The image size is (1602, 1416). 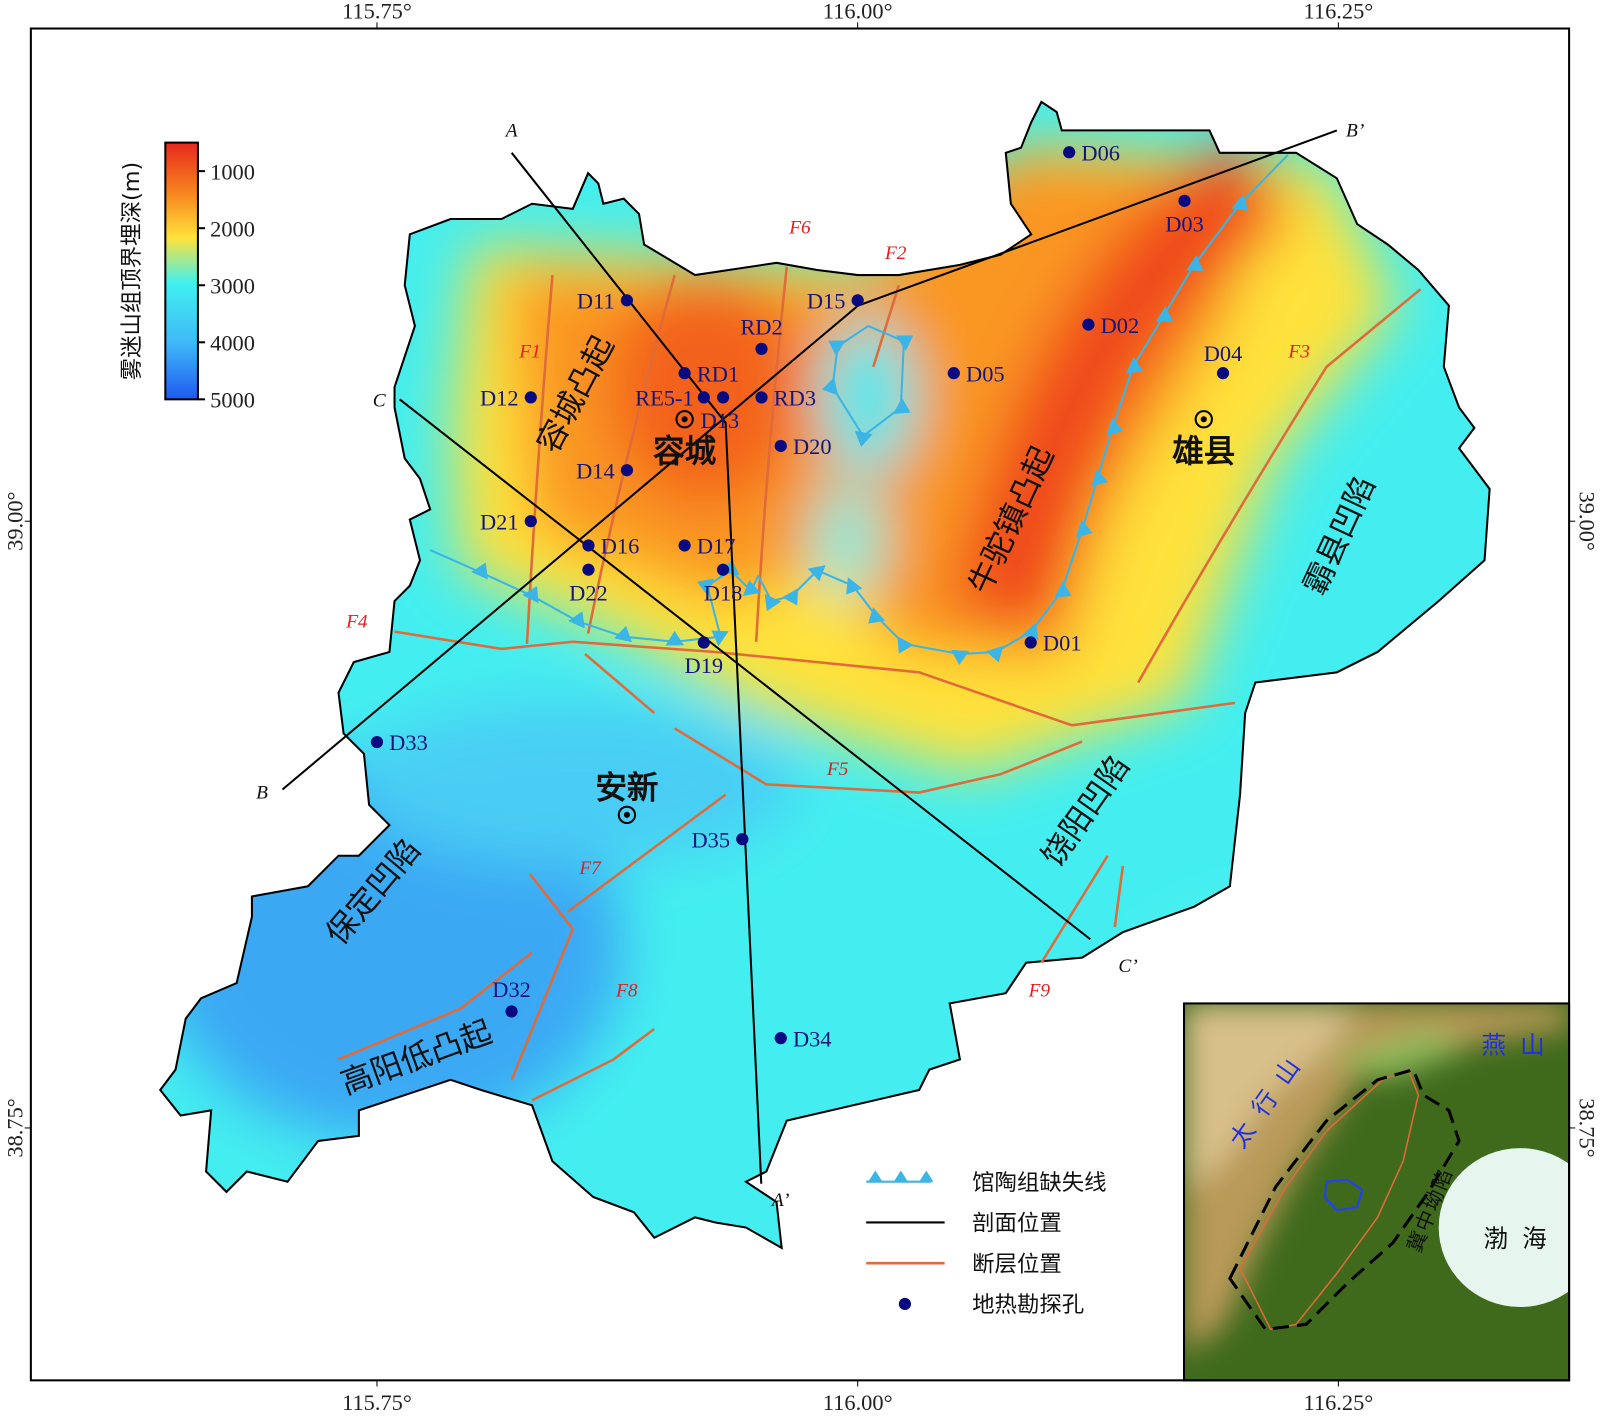 I want to click on fault-label: F5, so click(x=837, y=769).